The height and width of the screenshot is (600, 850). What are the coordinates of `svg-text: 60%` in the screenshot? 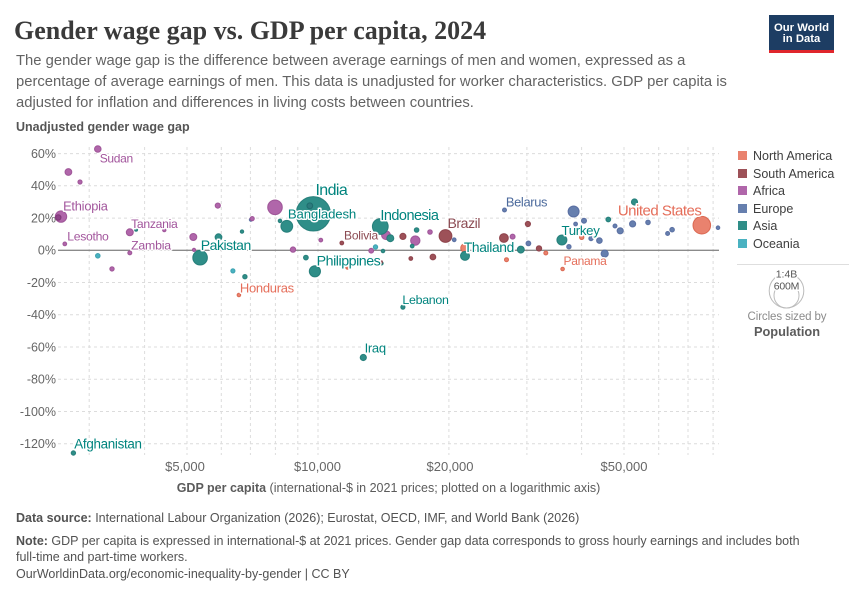 It's located at (43, 154).